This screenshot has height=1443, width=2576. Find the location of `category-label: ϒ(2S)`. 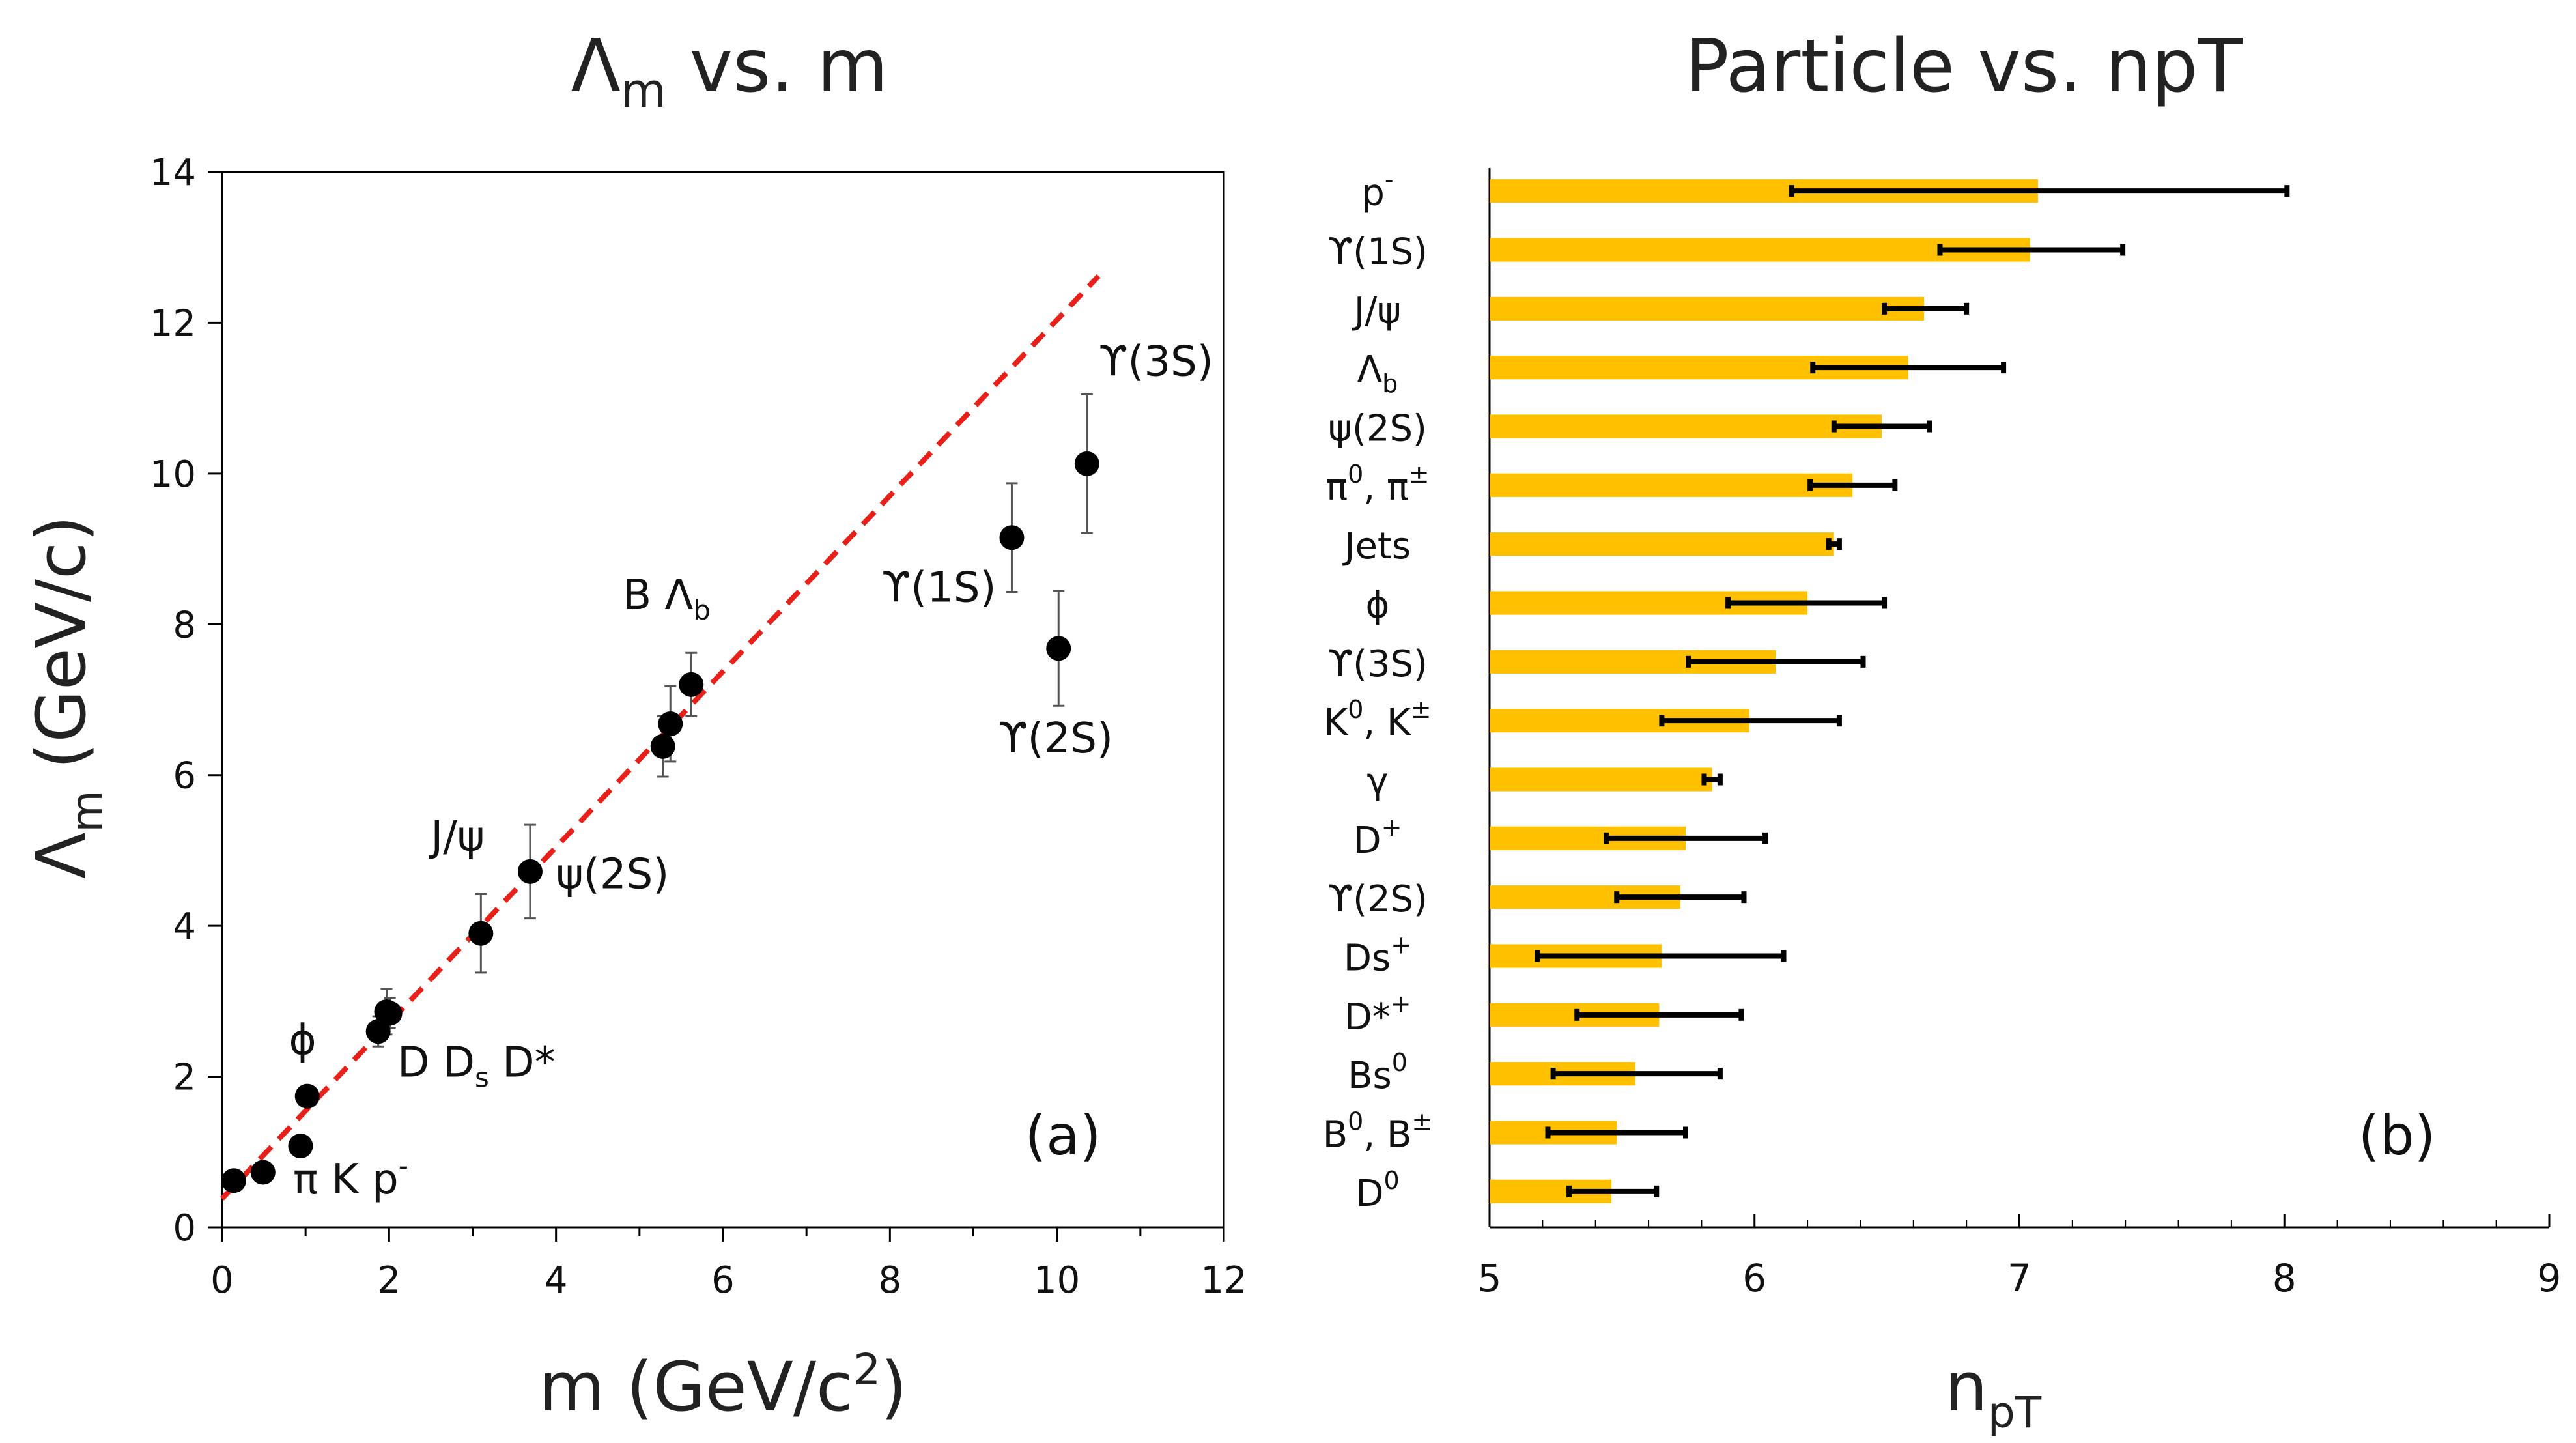

category-label: ϒ(2S) is located at coordinates (1377, 900).